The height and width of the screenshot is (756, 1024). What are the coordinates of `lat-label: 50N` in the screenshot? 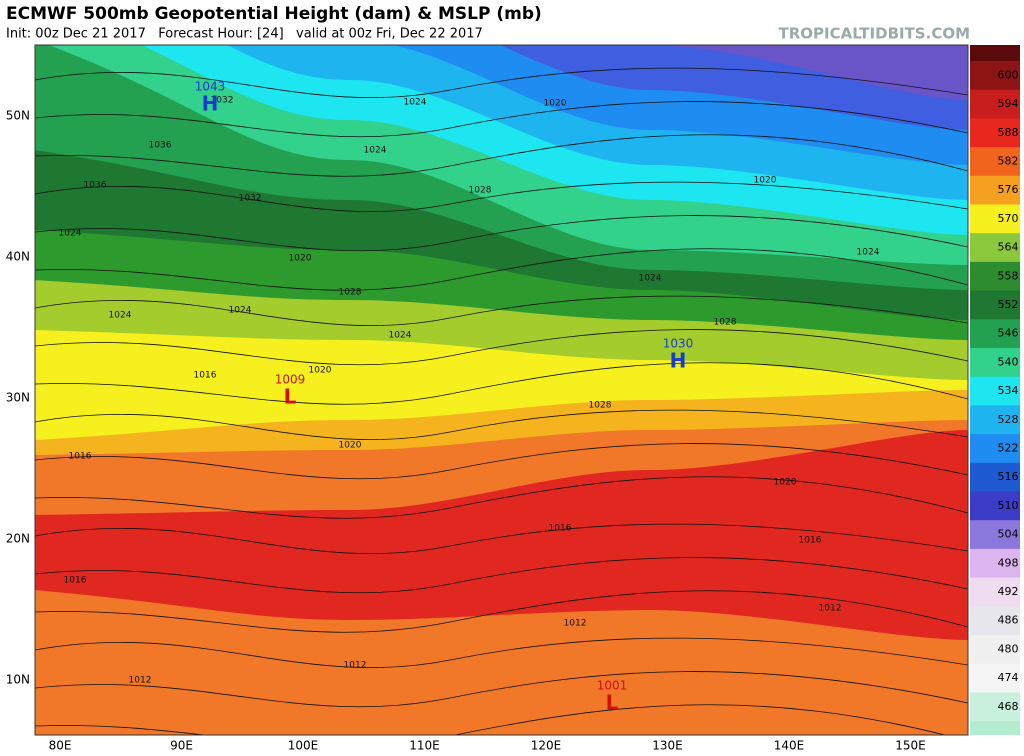 It's located at (18, 116).